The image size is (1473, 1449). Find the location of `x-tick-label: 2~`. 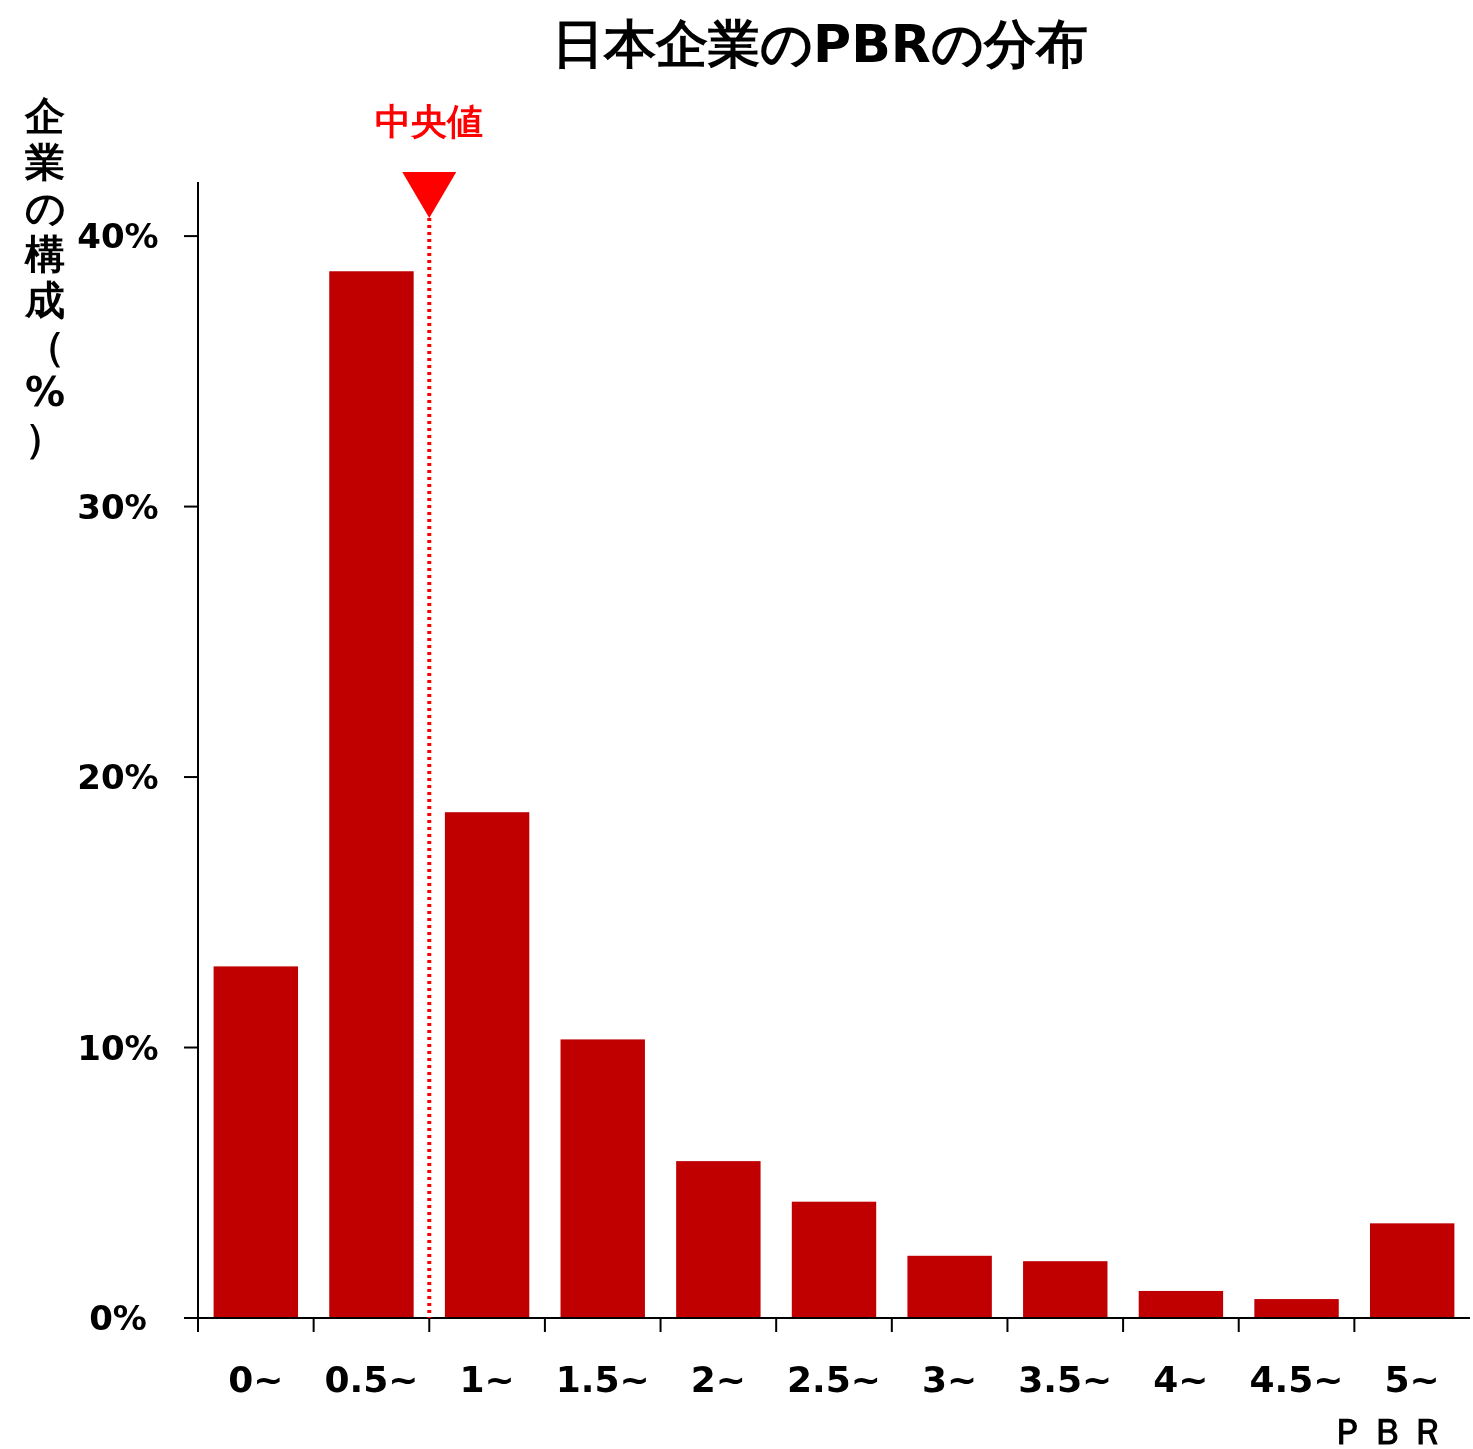

x-tick-label: 2~ is located at coordinates (718, 1379).